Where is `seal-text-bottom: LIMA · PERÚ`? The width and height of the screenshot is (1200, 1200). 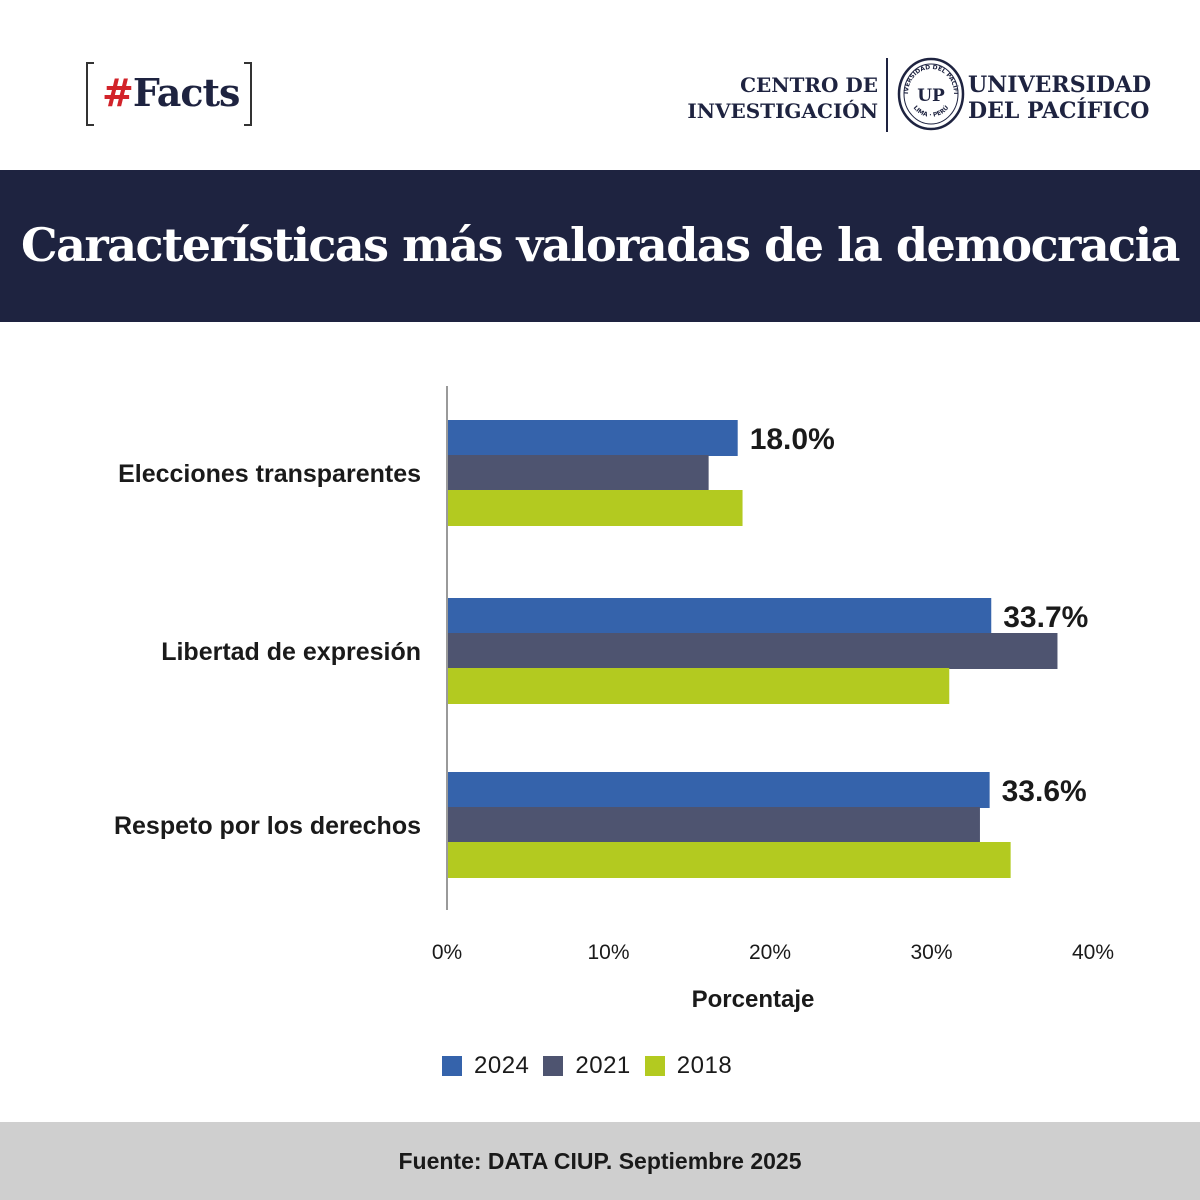
seal-text-bottom: LIMA · PERÚ is located at coordinates (931, 111).